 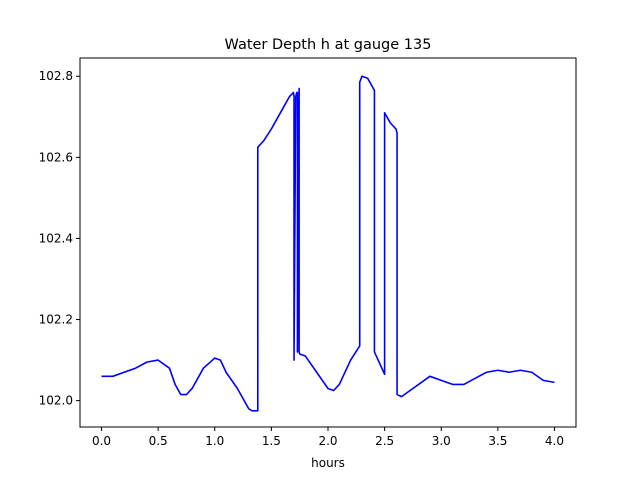 I want to click on x-tick-label: 1.0, so click(x=214, y=441).